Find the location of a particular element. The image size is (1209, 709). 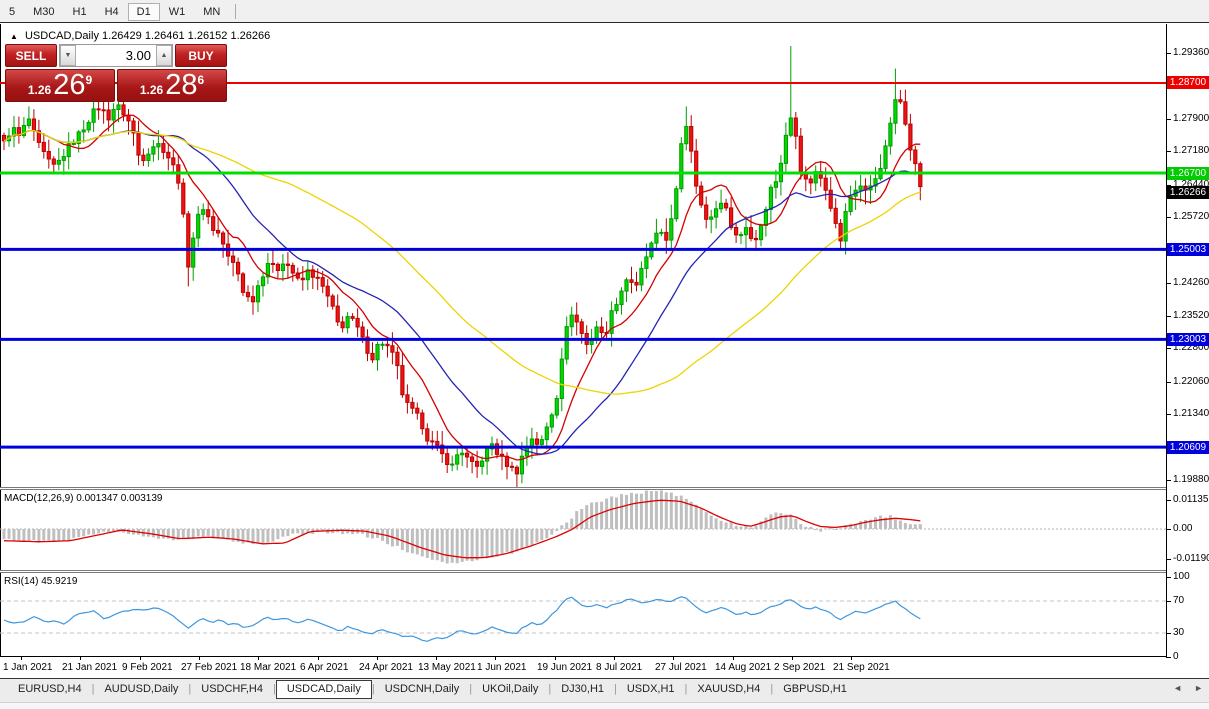

date-label: 9 Feb 2021 is located at coordinates (147, 667).